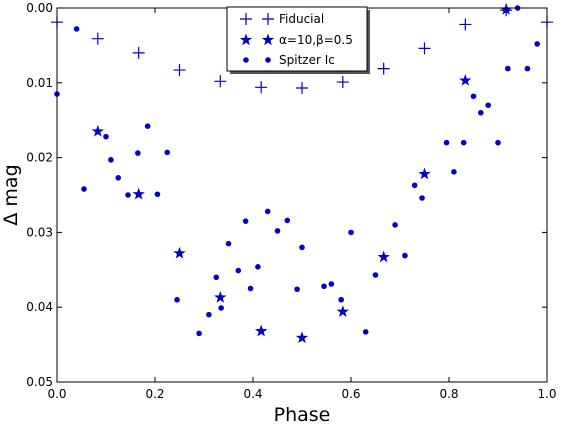  I want to click on x-axis-title: Phase, so click(302, 414).